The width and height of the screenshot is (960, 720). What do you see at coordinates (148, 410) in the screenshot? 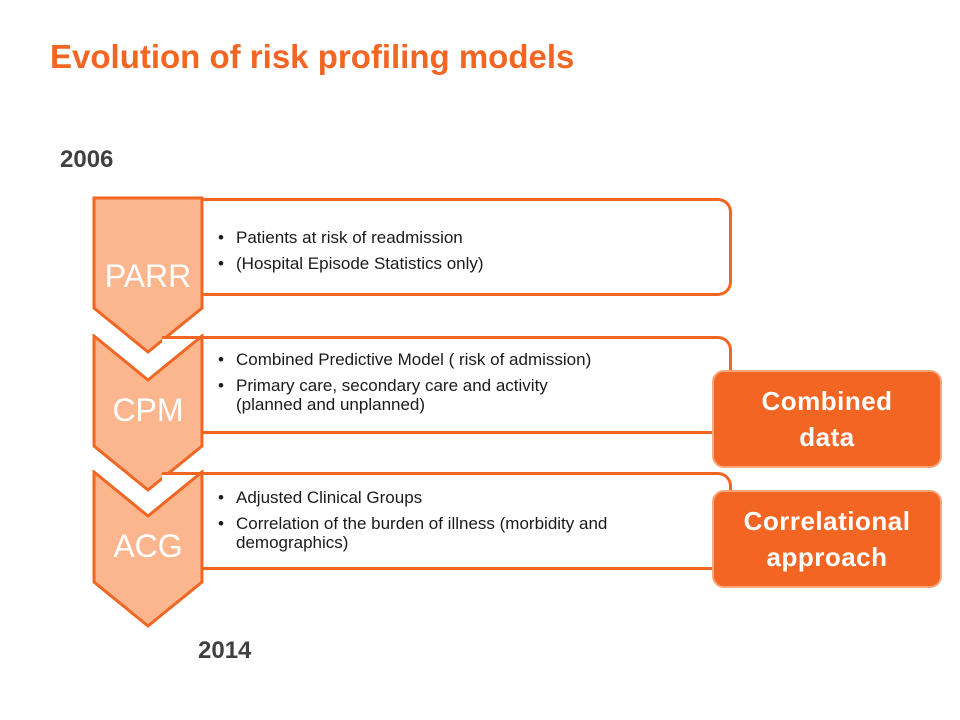
I see `stage-label: CPM` at bounding box center [148, 410].